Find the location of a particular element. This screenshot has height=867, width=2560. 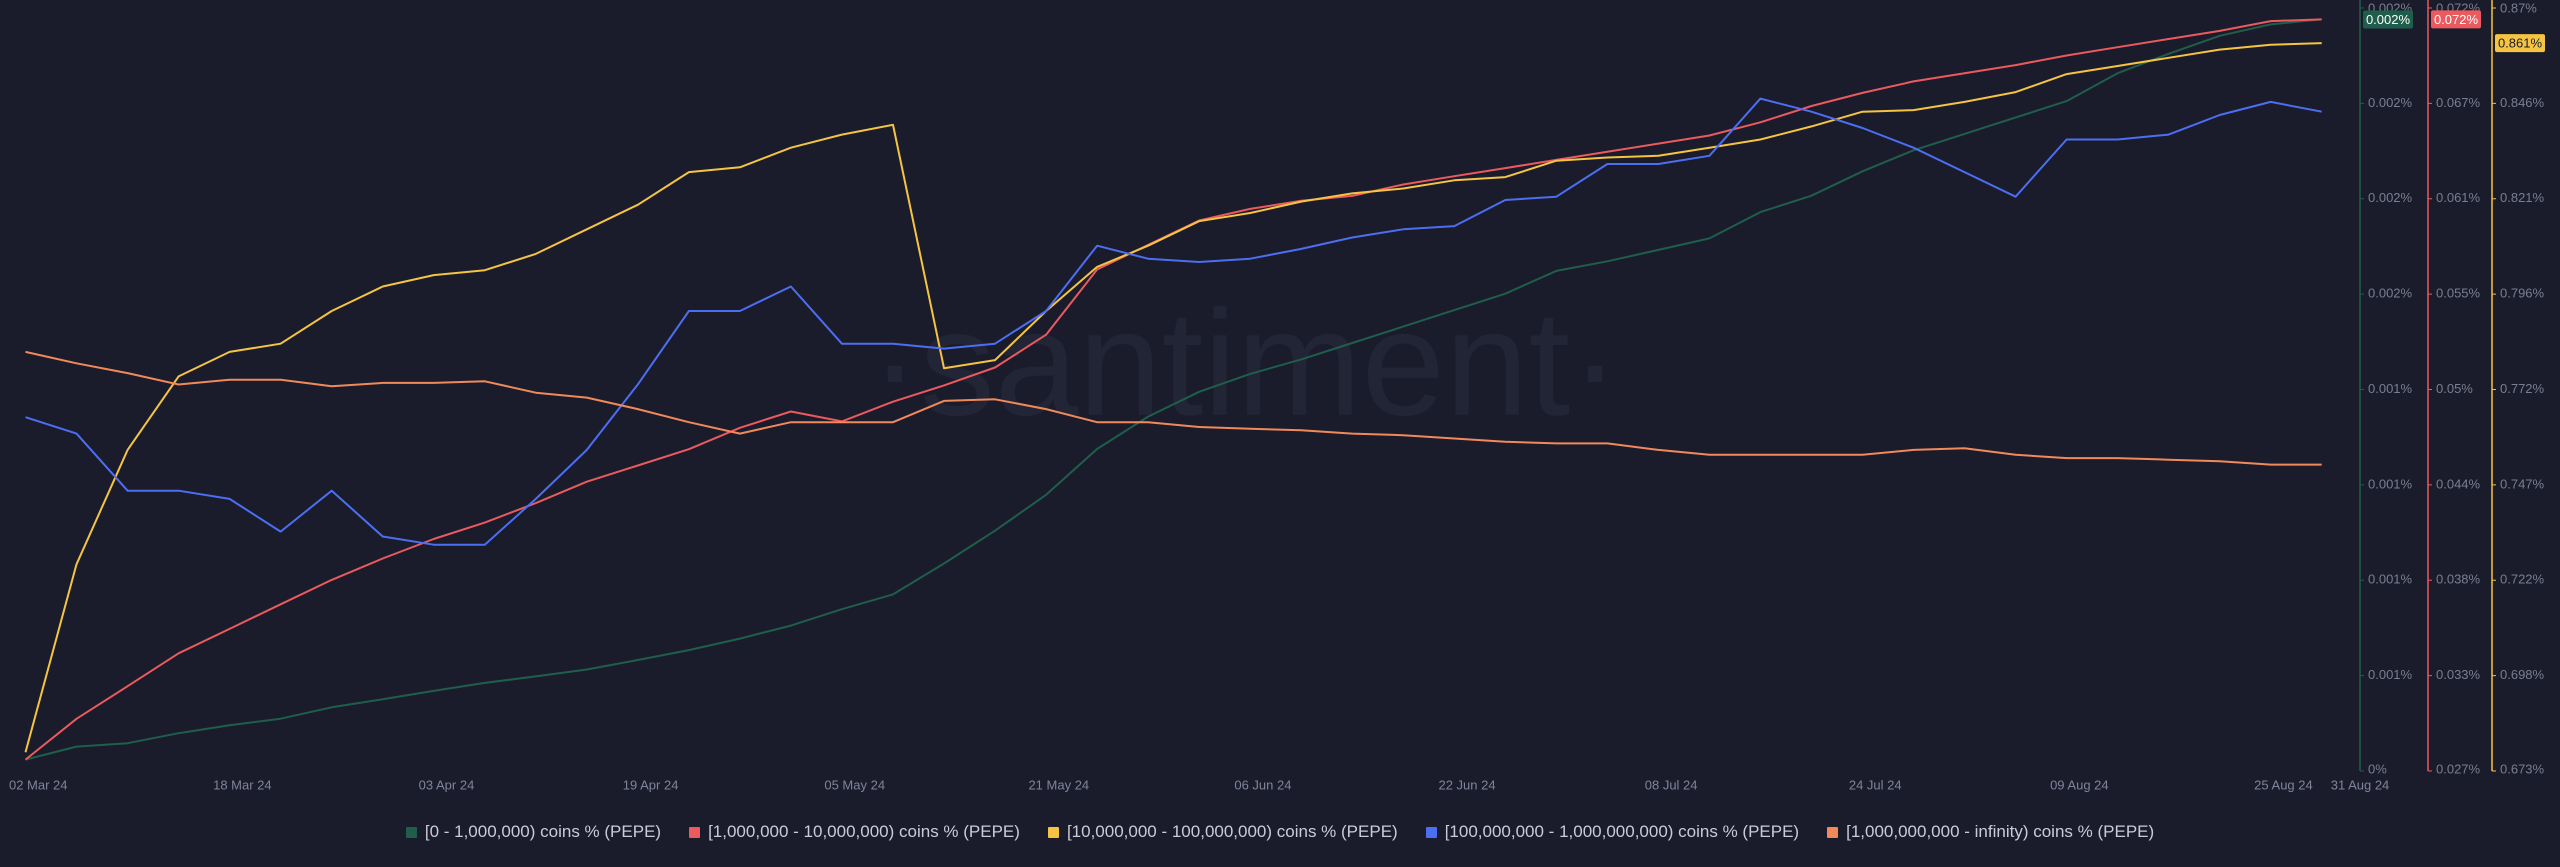

y-tick-label: 0.846% is located at coordinates (2522, 102).